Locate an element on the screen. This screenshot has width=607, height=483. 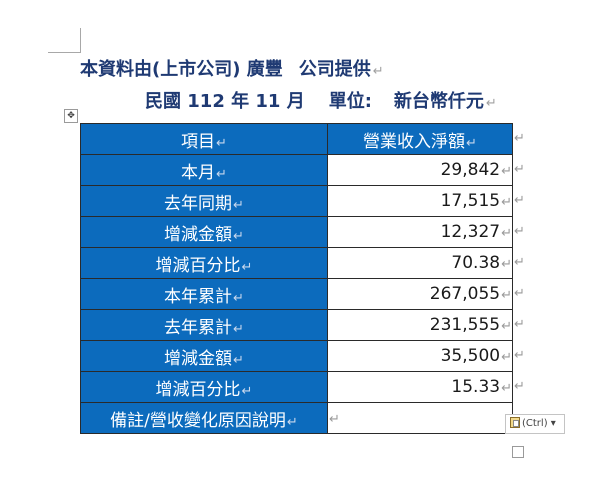
table-note-row: 備註/營收變化原因說明↵ ↵ is located at coordinates (296, 418).